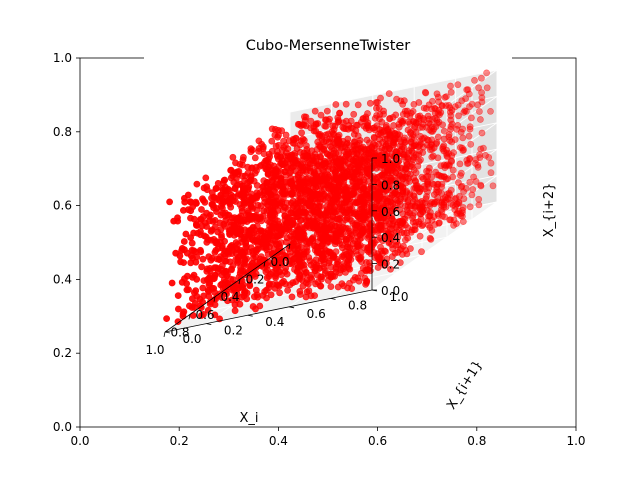 The width and height of the screenshot is (640, 480). I want to click on x-tick-3d, so click(289, 246).